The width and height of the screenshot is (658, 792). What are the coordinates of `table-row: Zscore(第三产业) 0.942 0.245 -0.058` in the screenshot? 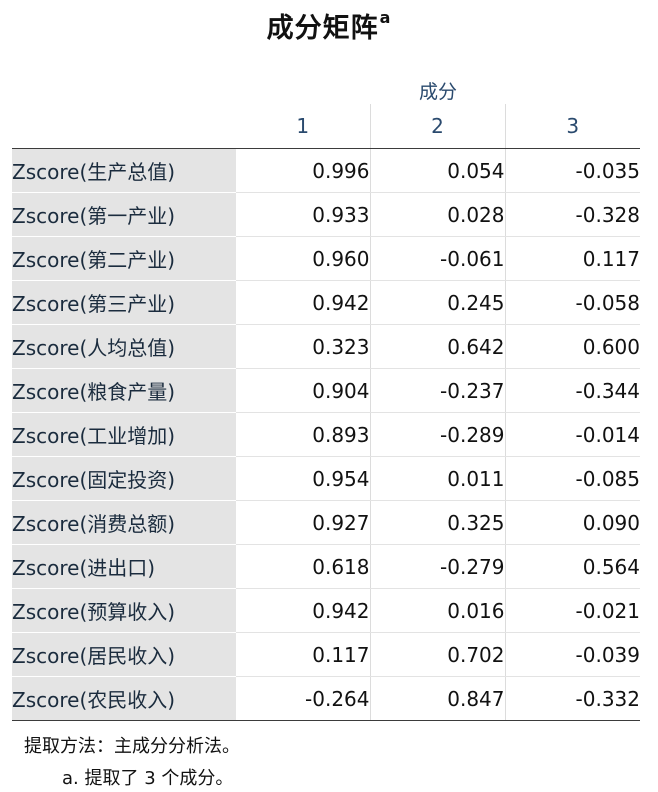 It's located at (326, 302).